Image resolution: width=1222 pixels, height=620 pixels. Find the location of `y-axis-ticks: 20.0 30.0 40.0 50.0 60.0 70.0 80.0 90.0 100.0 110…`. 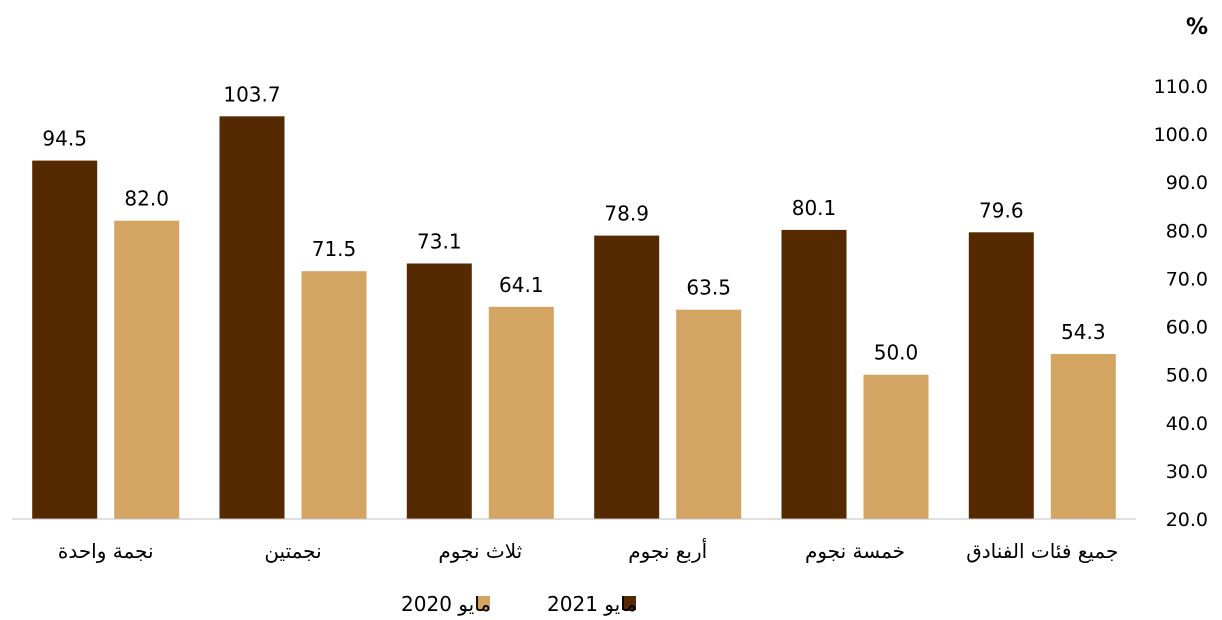

y-axis-ticks: 20.0 30.0 40.0 50.0 60.0 70.0 80.0 90.0 100.0 110… is located at coordinates (1181, 303).